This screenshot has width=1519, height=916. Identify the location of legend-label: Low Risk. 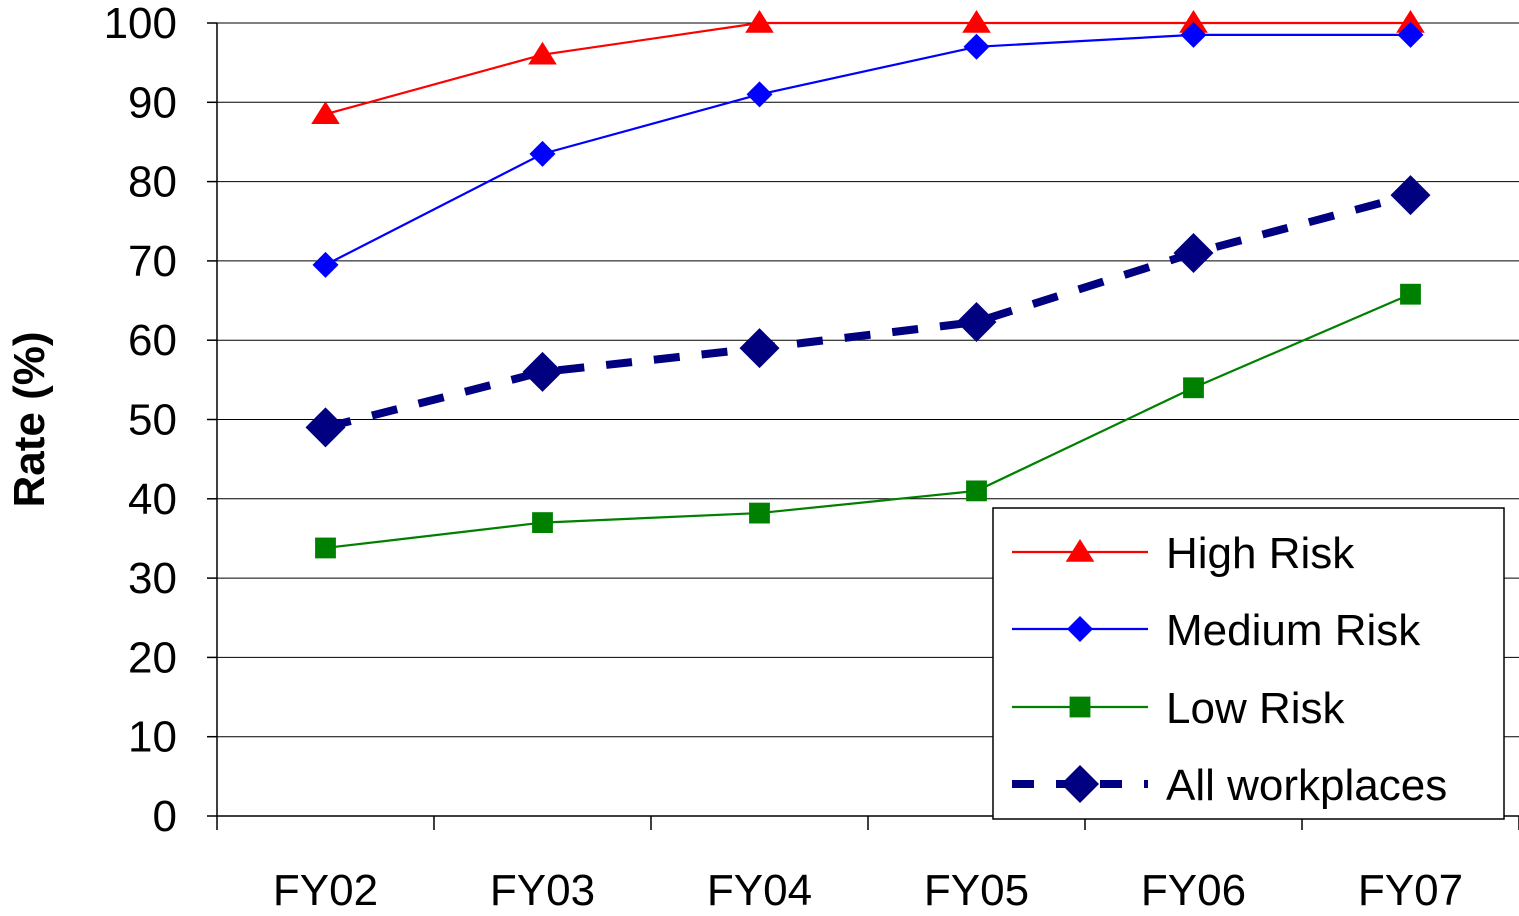
(1255, 708).